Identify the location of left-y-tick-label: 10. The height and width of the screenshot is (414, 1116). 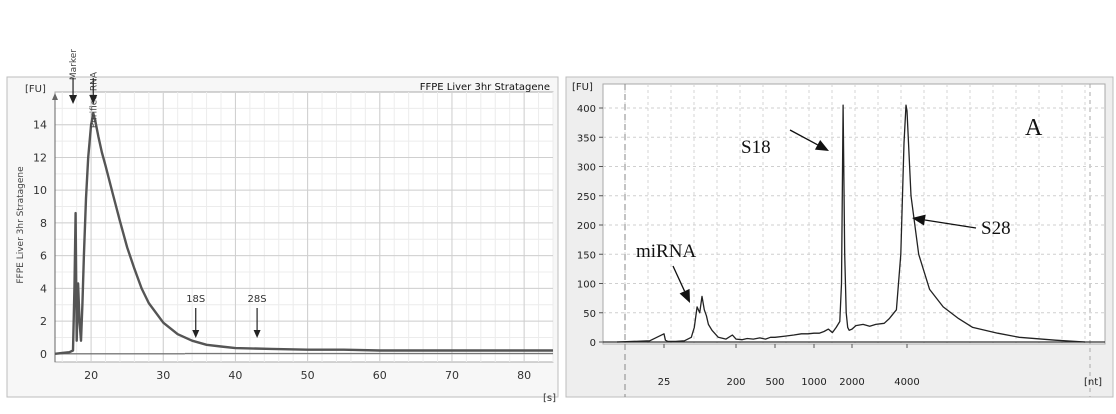
(40, 190).